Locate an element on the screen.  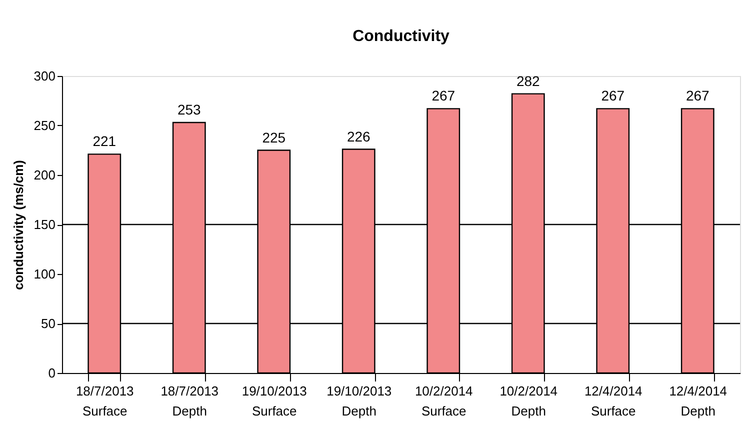
data-label: 225 is located at coordinates (274, 137).